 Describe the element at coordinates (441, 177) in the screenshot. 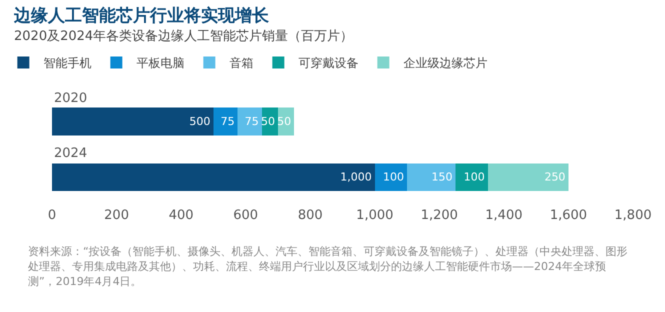

I see `data-label: 150` at that location.